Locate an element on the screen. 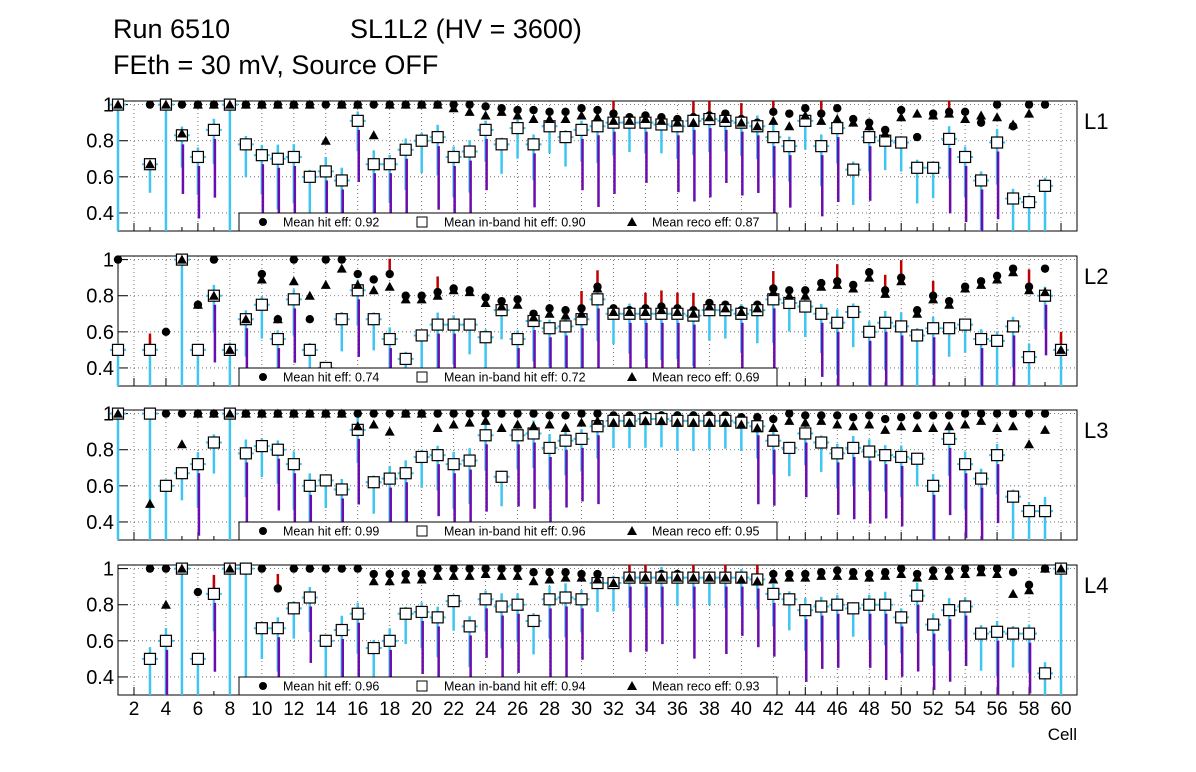 The height and width of the screenshot is (772, 1196). l1-ytick-label: 0.6 is located at coordinates (100, 178).